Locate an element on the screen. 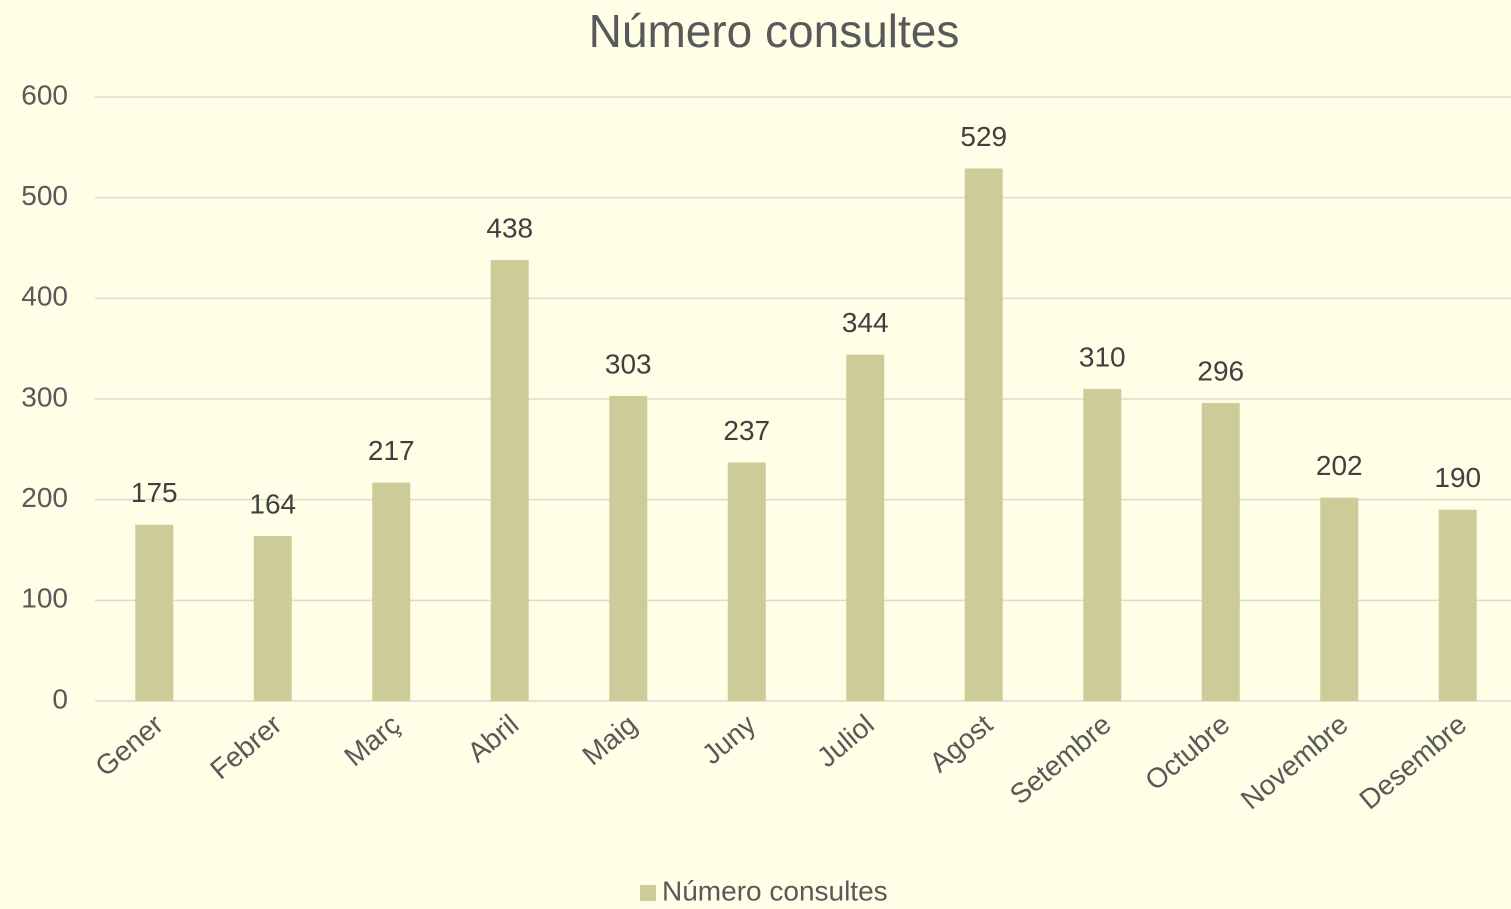 The height and width of the screenshot is (909, 1511). data-label: 344 is located at coordinates (865, 322).